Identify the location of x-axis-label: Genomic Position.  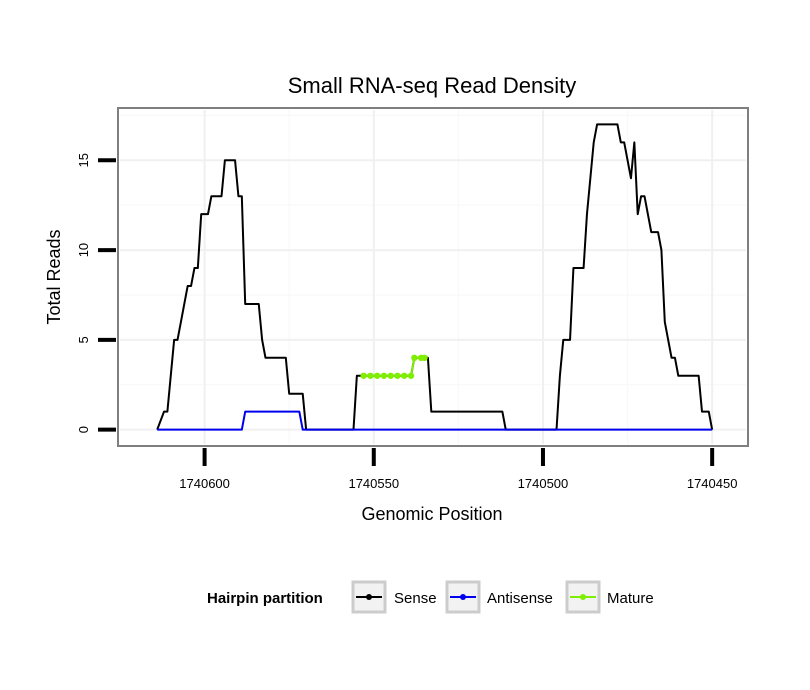
(431, 514).